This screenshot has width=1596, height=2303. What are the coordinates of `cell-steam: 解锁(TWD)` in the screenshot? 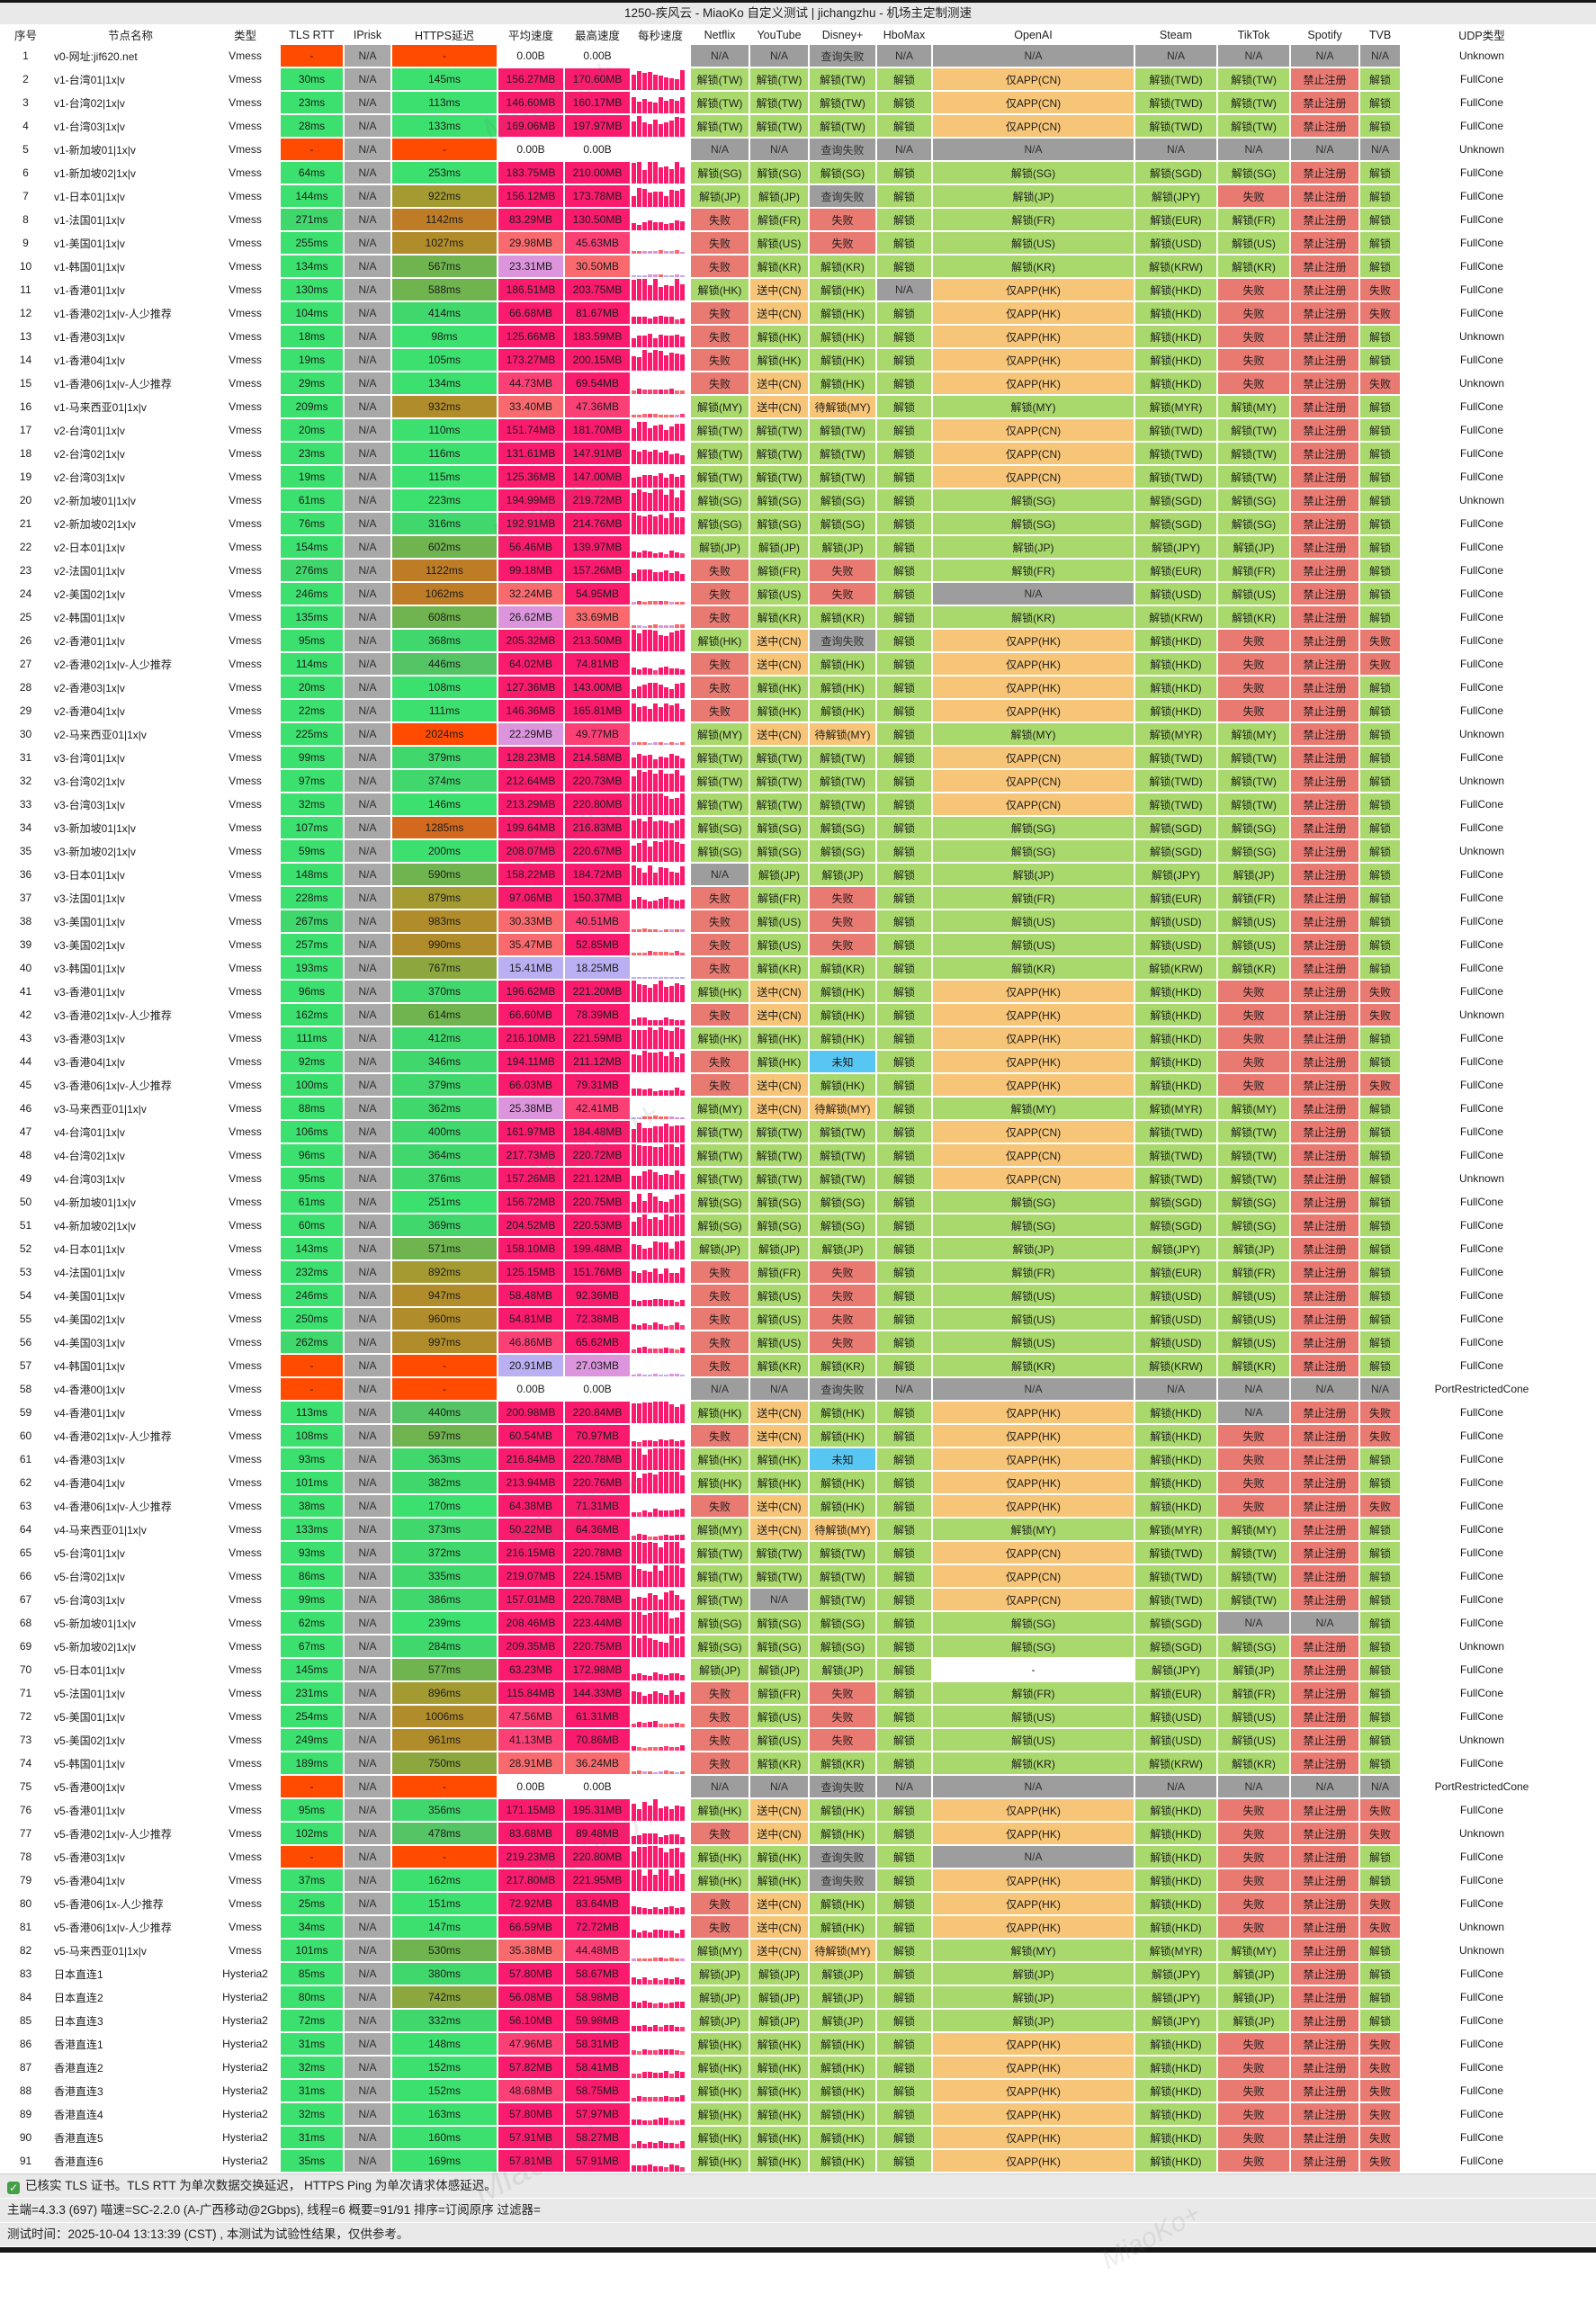 It's located at (1175, 454).